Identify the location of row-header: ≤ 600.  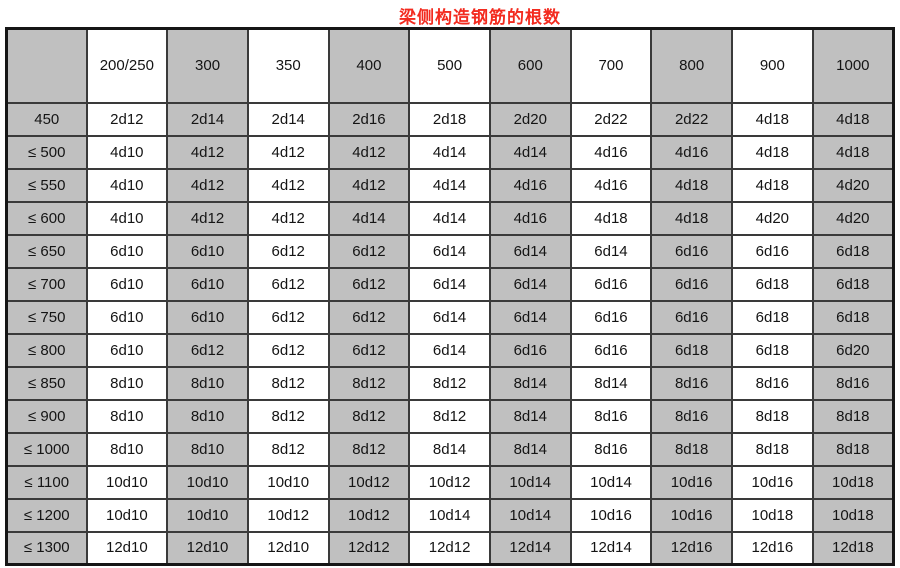
(46, 218).